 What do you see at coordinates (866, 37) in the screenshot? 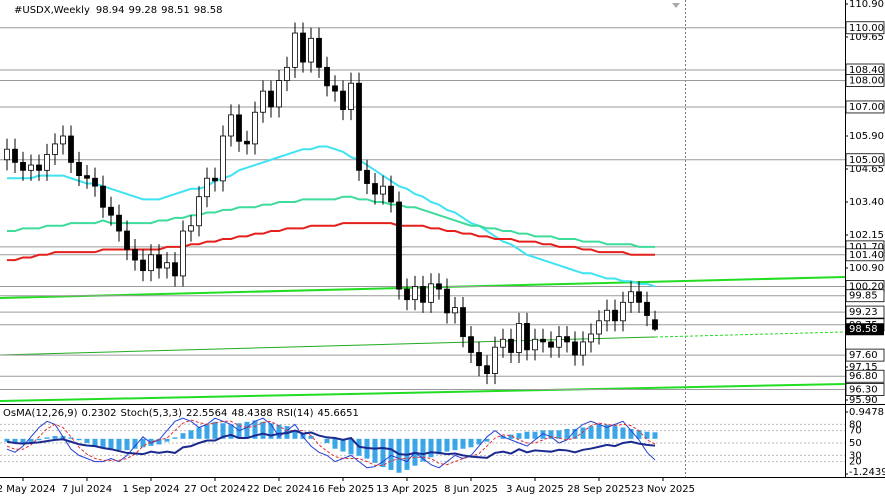
I see `y-tick-label: 109.65` at bounding box center [866, 37].